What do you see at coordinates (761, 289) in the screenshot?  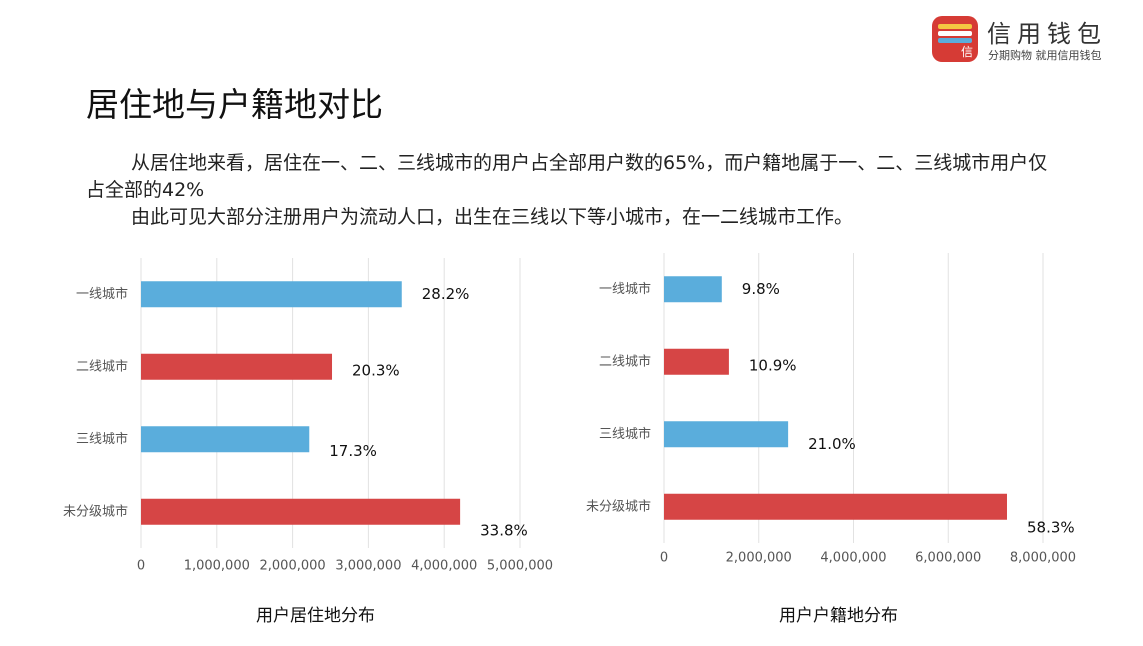 I see `value-label: 9.8%` at bounding box center [761, 289].